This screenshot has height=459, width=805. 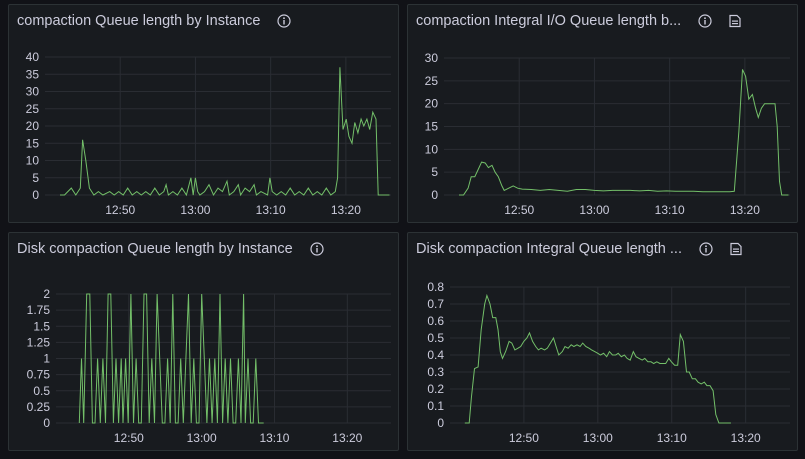 What do you see at coordinates (435, 372) in the screenshot?
I see `y-tick-label: 0.3` at bounding box center [435, 372].